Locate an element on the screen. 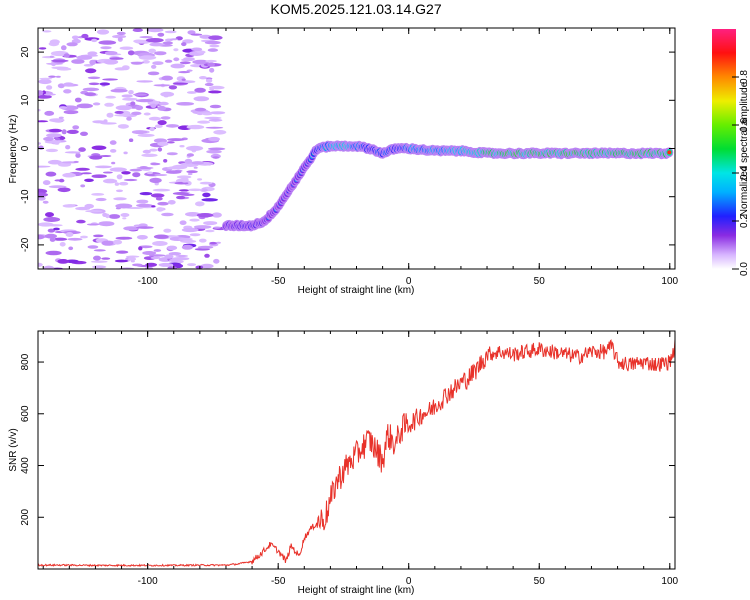 Image resolution: width=750 pixels, height=600 pixels. colorbar-label: Normalized spectral amplitude is located at coordinates (744, 148).